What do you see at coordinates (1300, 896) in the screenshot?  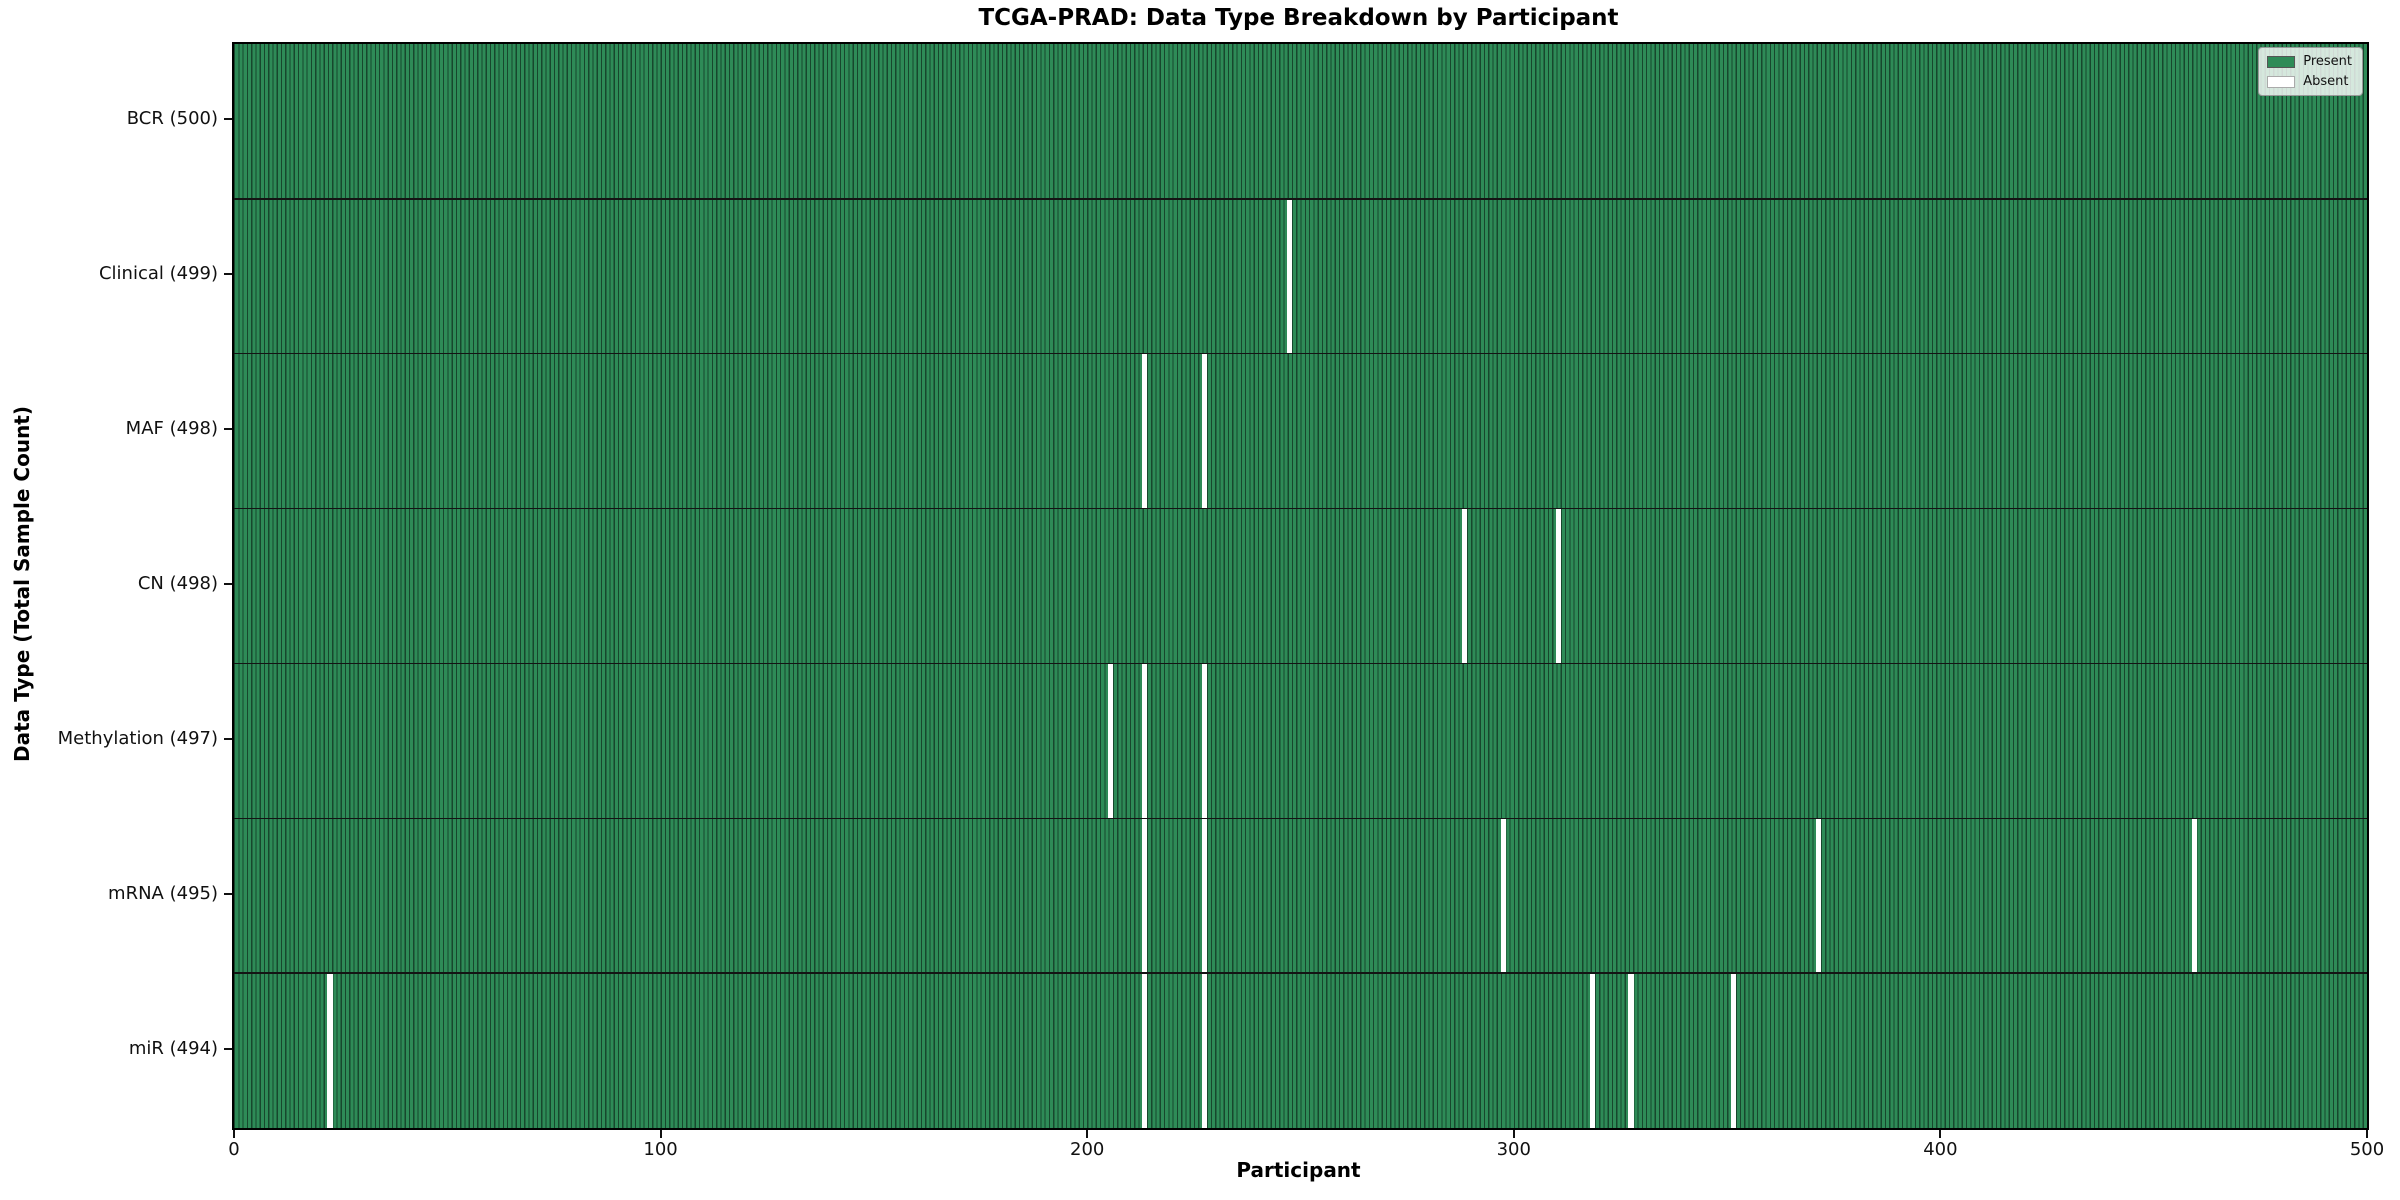 I see `data-type-row-mRNA` at bounding box center [1300, 896].